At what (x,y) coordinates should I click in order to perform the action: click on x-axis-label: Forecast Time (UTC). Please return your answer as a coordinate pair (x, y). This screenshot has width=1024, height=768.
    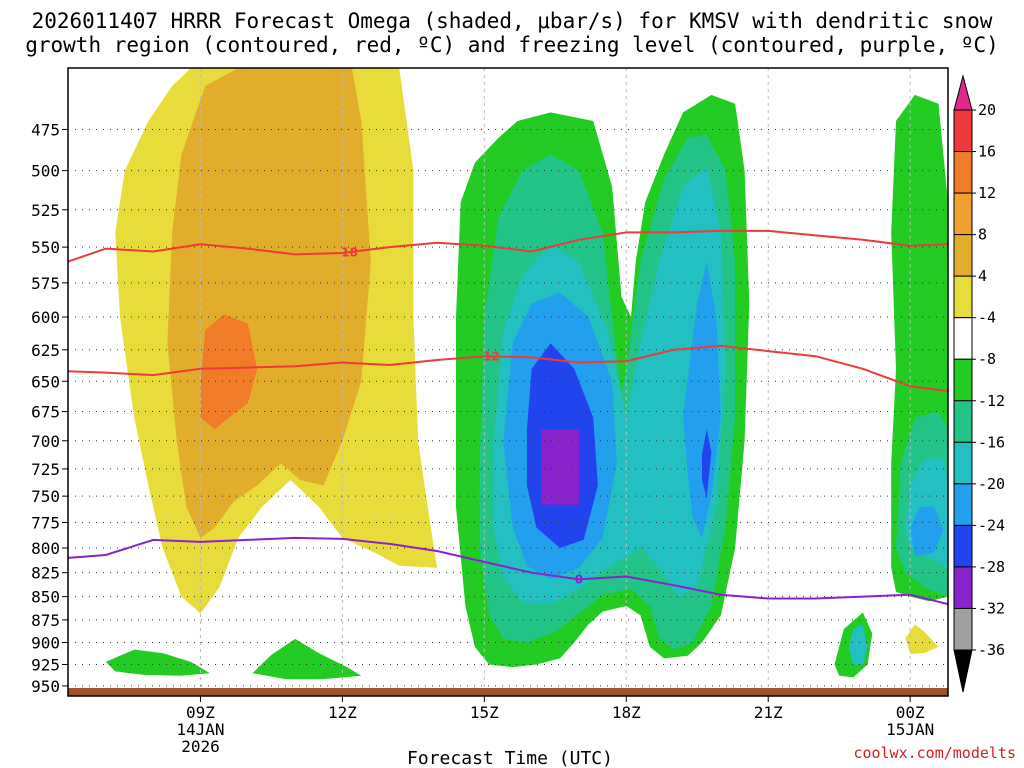
    Looking at the image, I should click on (510, 758).